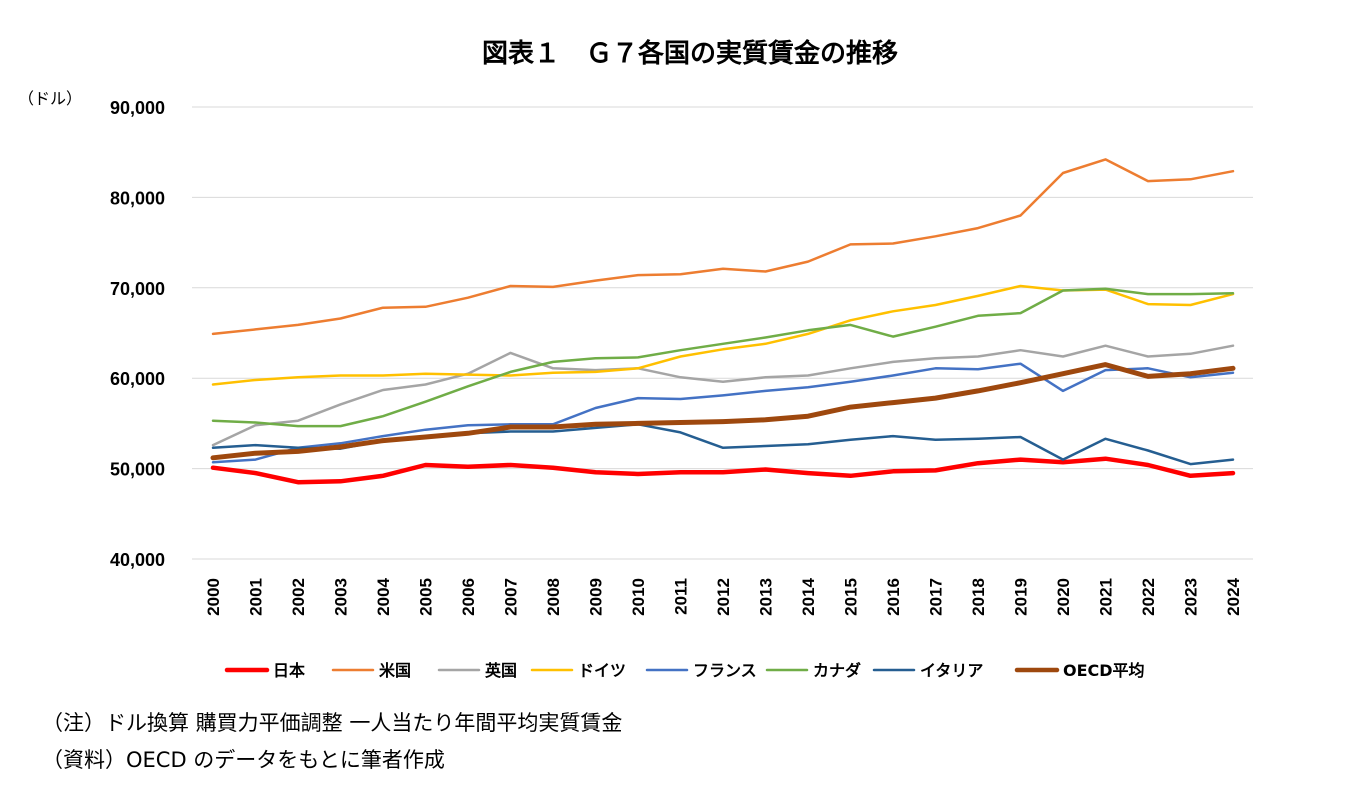 The width and height of the screenshot is (1359, 796). I want to click on x-tick-label: 2006, so click(468, 597).